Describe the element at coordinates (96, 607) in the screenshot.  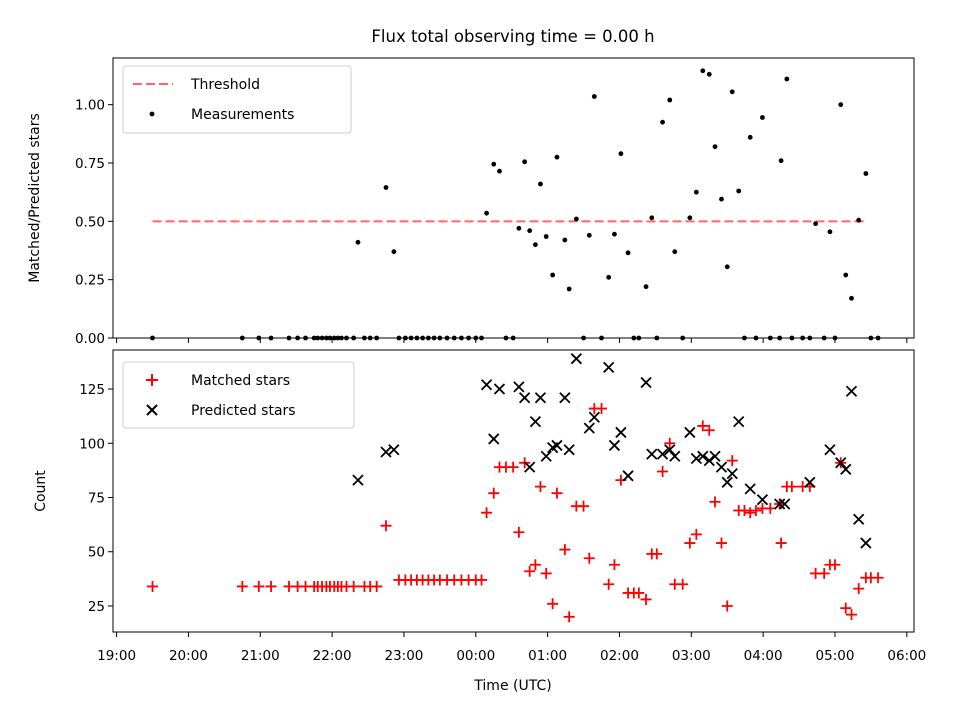
I see `bottom-y-tick-label: 25` at that location.